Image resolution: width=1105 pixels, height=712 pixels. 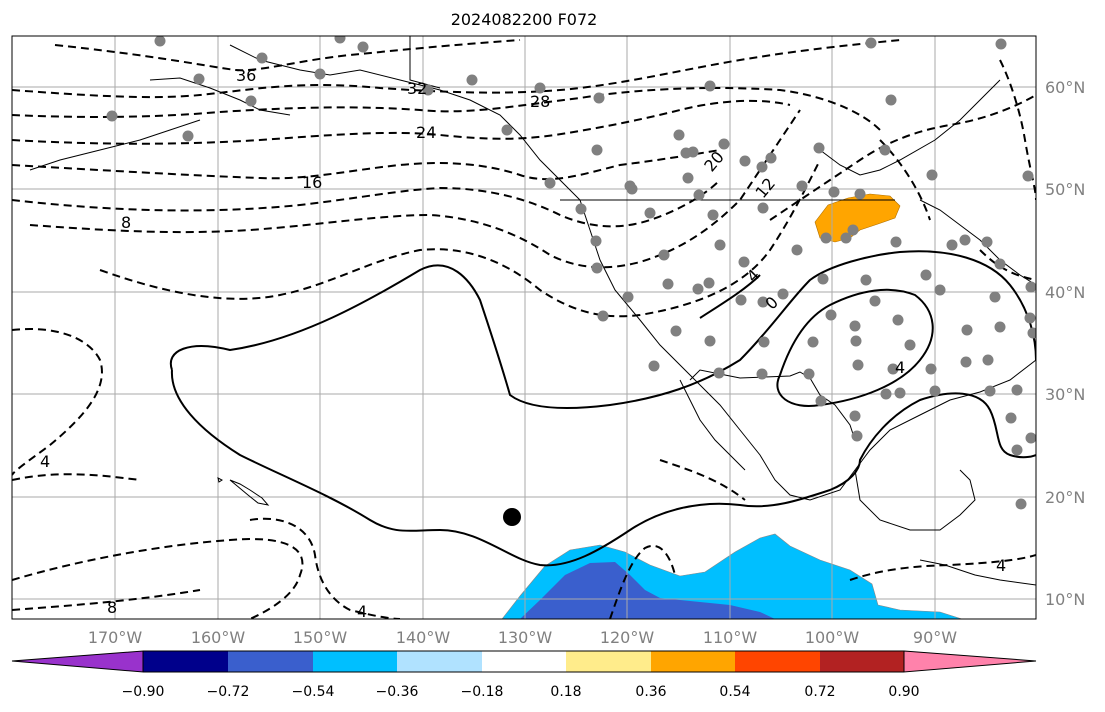 What do you see at coordinates (77, 661) in the screenshot?
I see `colorbar-min-extend` at bounding box center [77, 661].